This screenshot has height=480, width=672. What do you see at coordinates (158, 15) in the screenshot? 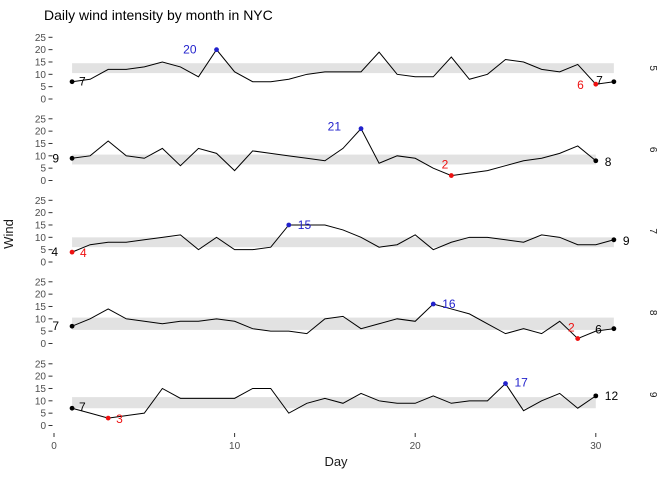
I see `chart-title: Daily wind intensity by month in NYC` at bounding box center [158, 15].